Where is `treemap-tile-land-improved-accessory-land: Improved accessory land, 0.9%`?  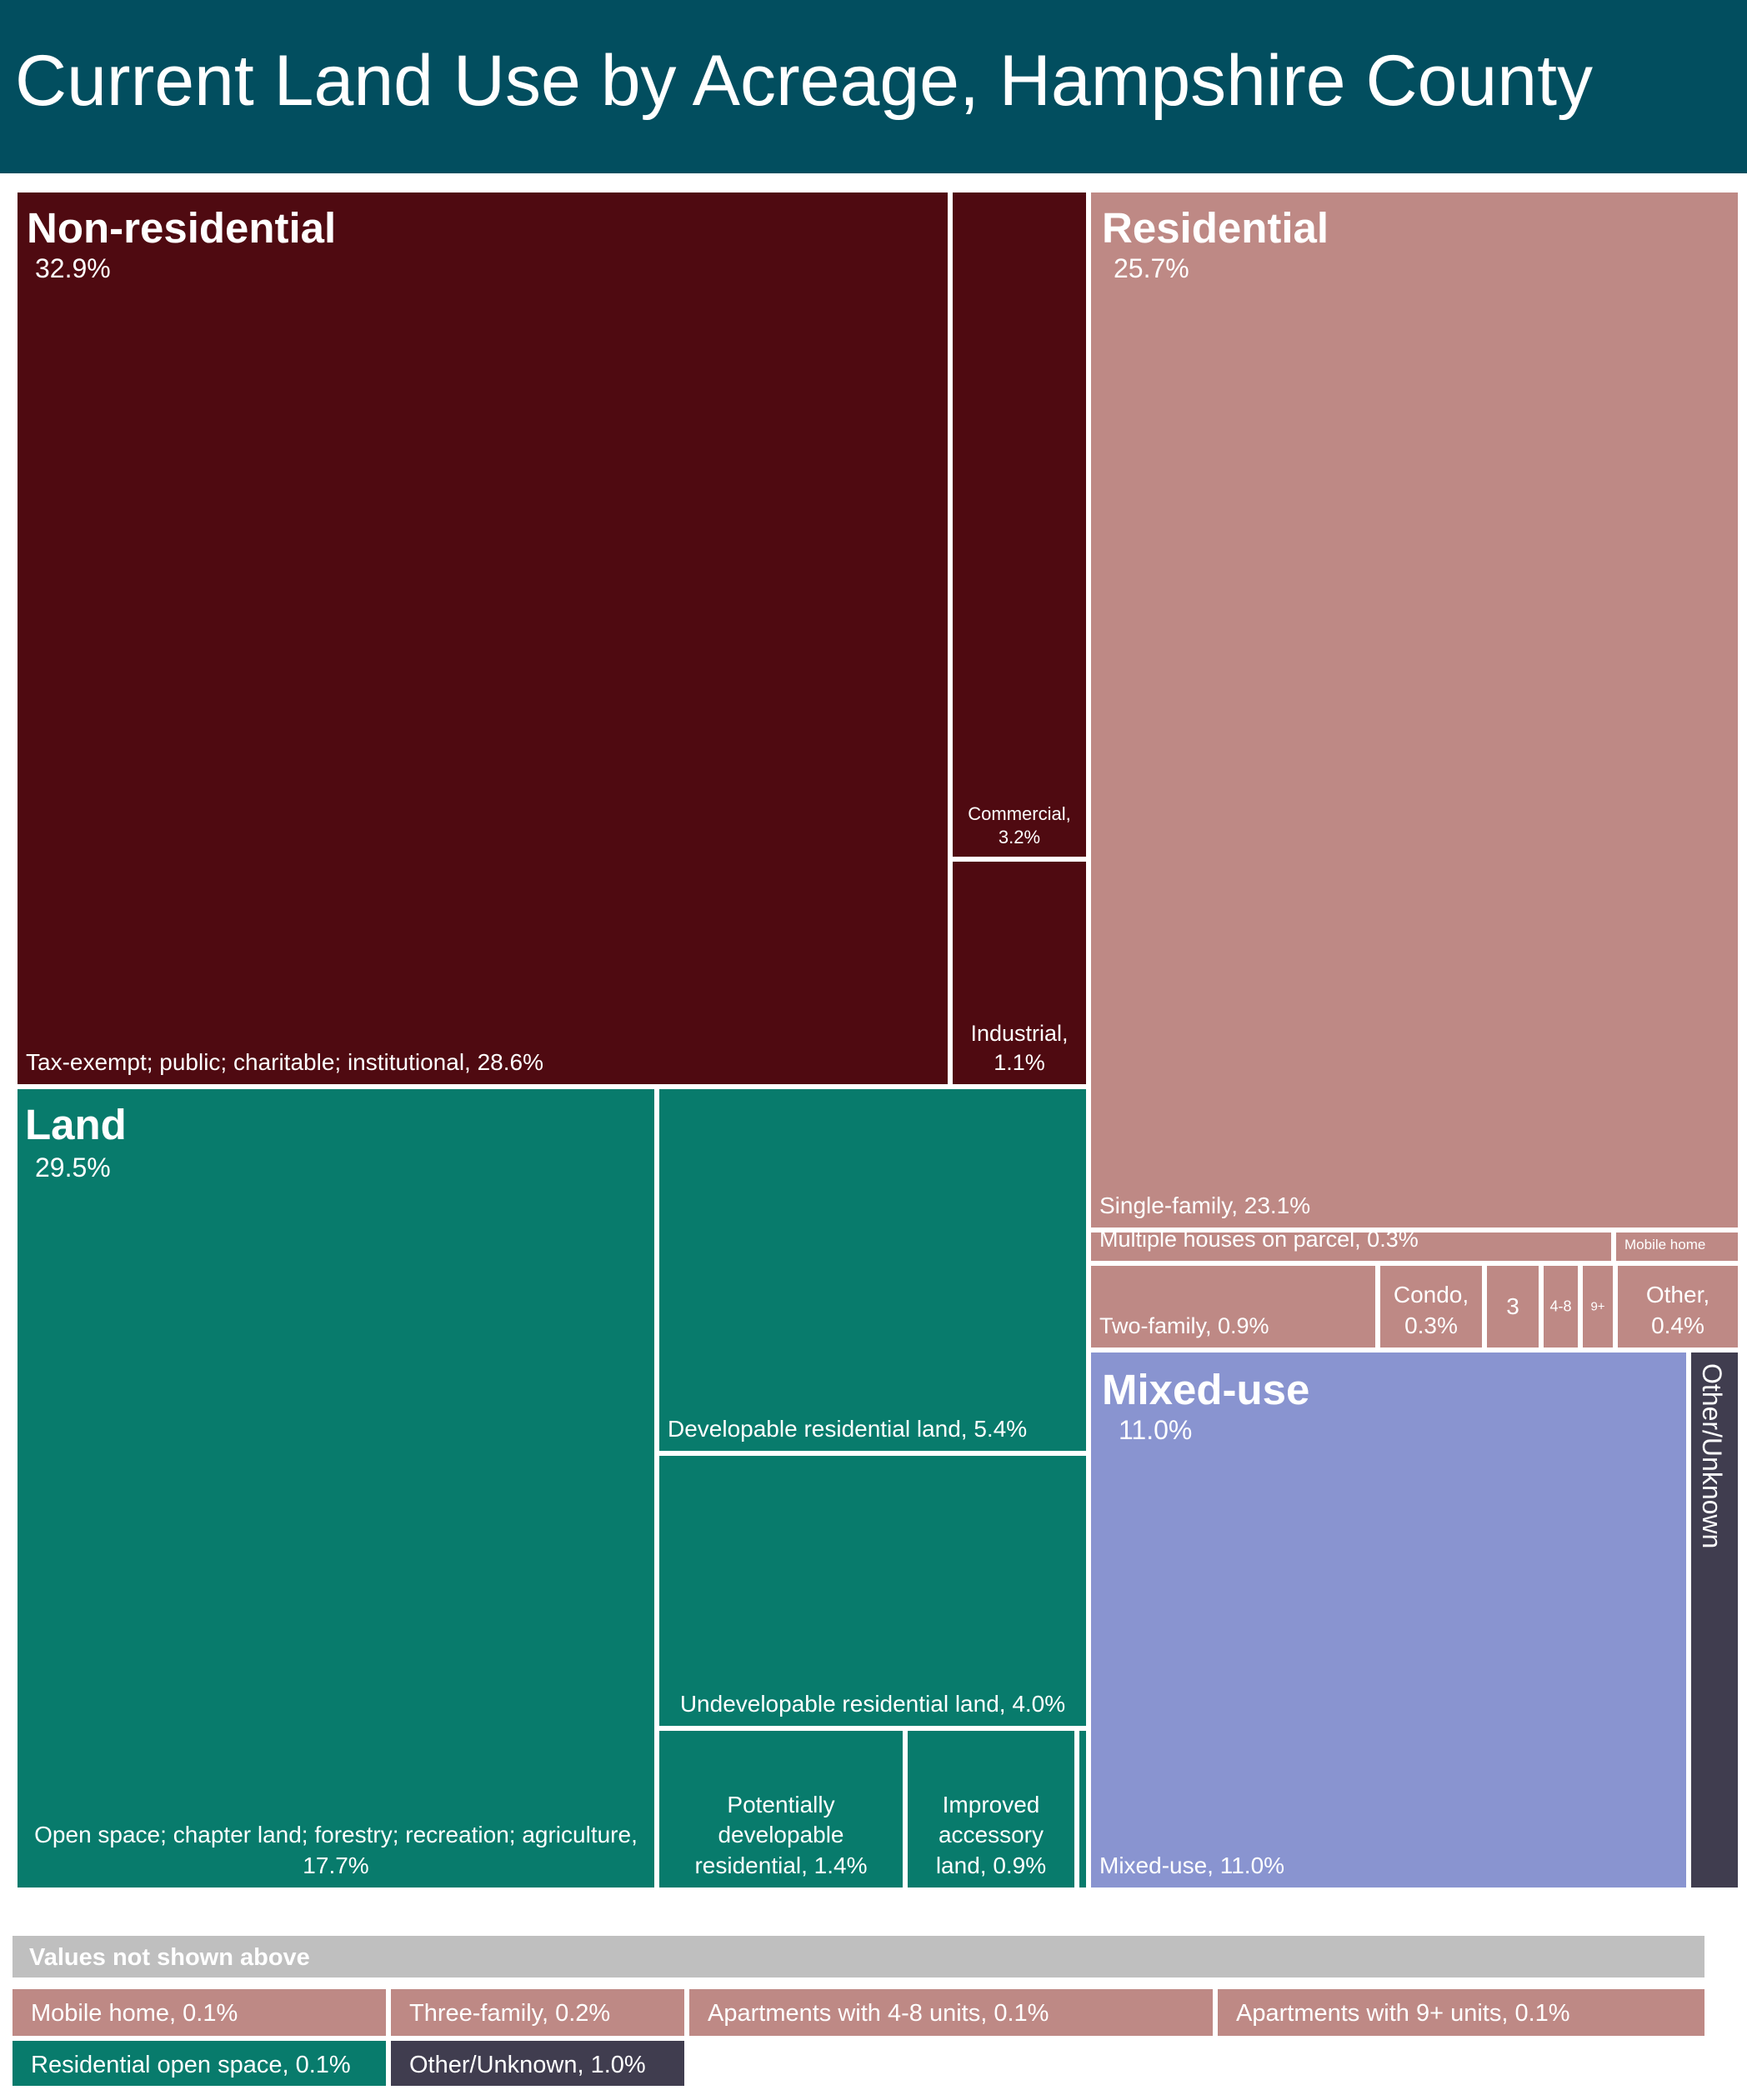 treemap-tile-land-improved-accessory-land: Improved accessory land, 0.9% is located at coordinates (991, 1809).